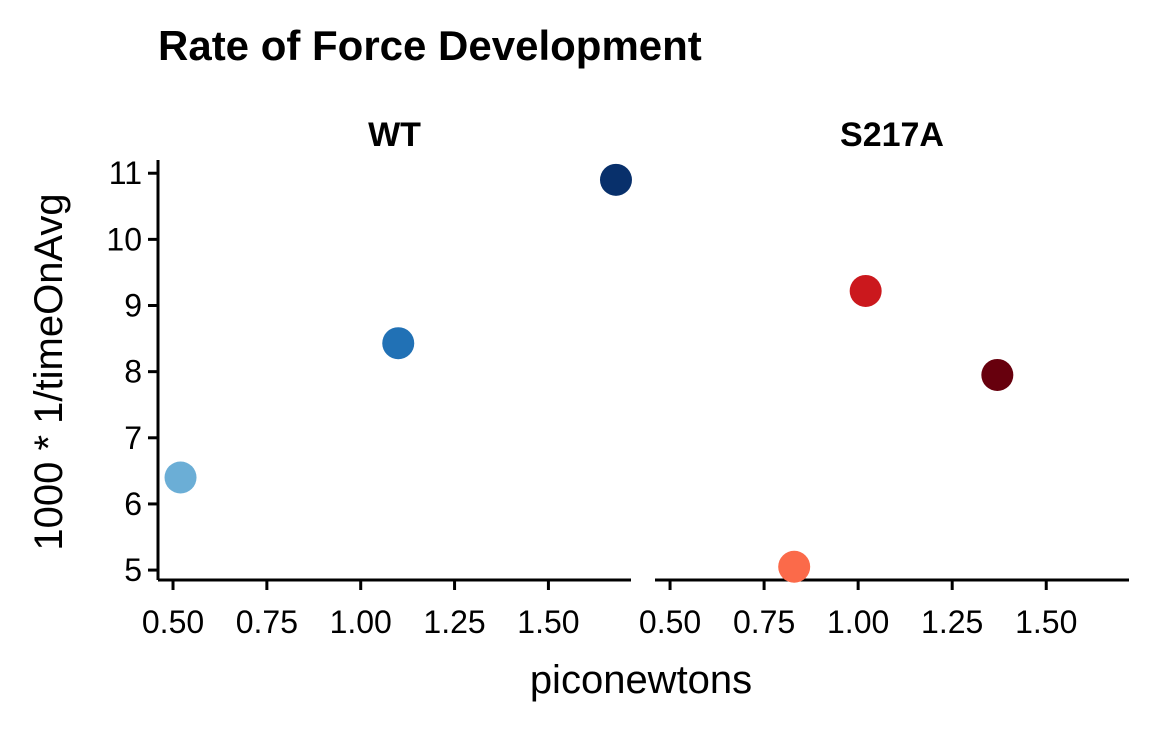 This screenshot has height=732, width=1153. What do you see at coordinates (133, 372) in the screenshot?
I see `y-tick-label: 8` at bounding box center [133, 372].